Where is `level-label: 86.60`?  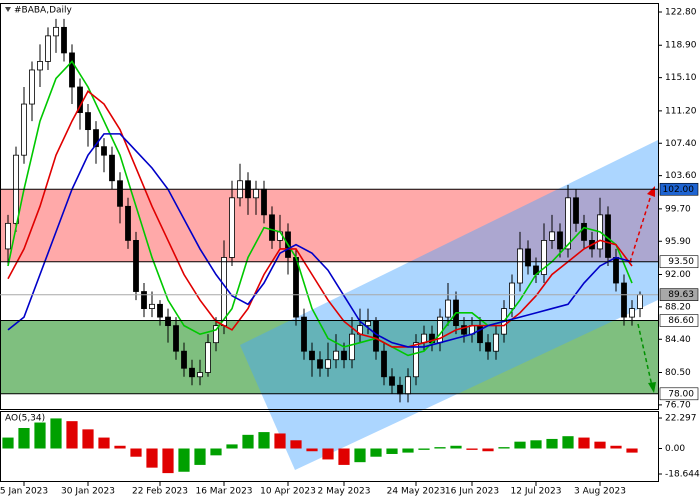 level-label: 86.60 is located at coordinates (681, 321).